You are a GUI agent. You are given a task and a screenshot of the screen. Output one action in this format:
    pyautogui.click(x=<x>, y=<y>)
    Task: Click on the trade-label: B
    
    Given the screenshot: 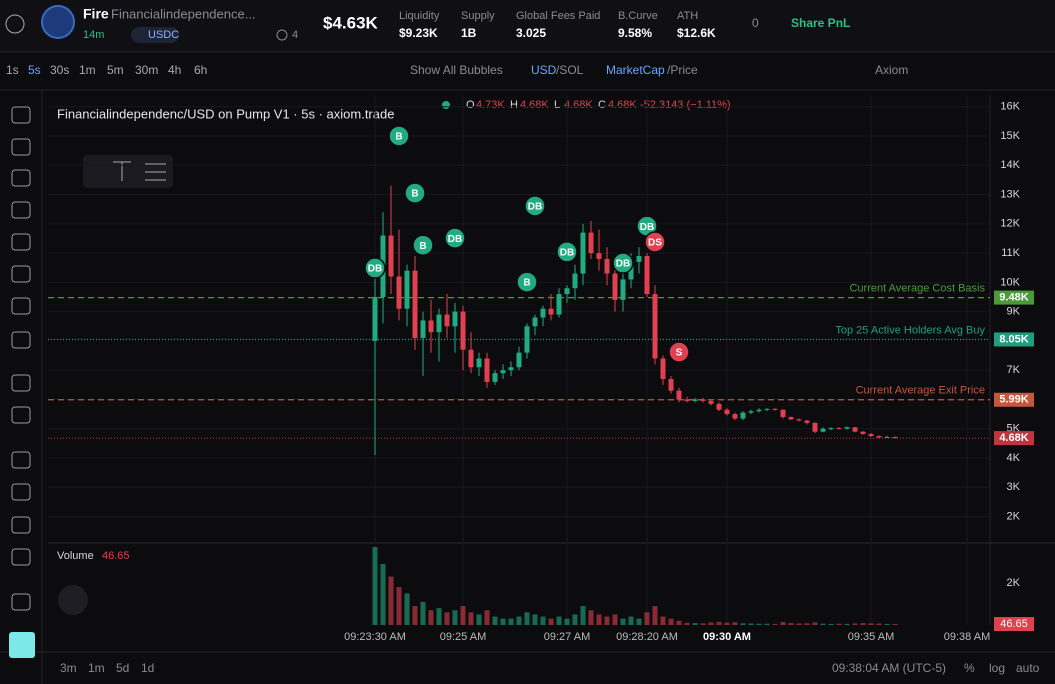 What is the action you would take?
    pyautogui.click(x=526, y=283)
    